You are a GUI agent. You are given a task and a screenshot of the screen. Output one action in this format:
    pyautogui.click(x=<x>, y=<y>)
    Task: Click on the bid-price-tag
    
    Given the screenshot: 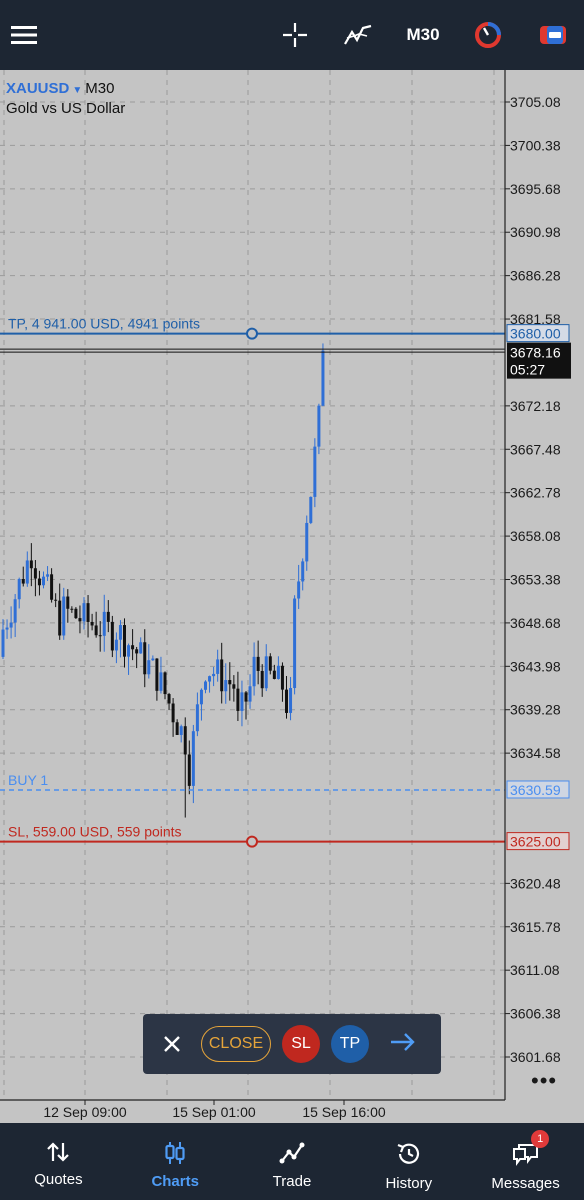 What is the action you would take?
    pyautogui.click(x=539, y=360)
    